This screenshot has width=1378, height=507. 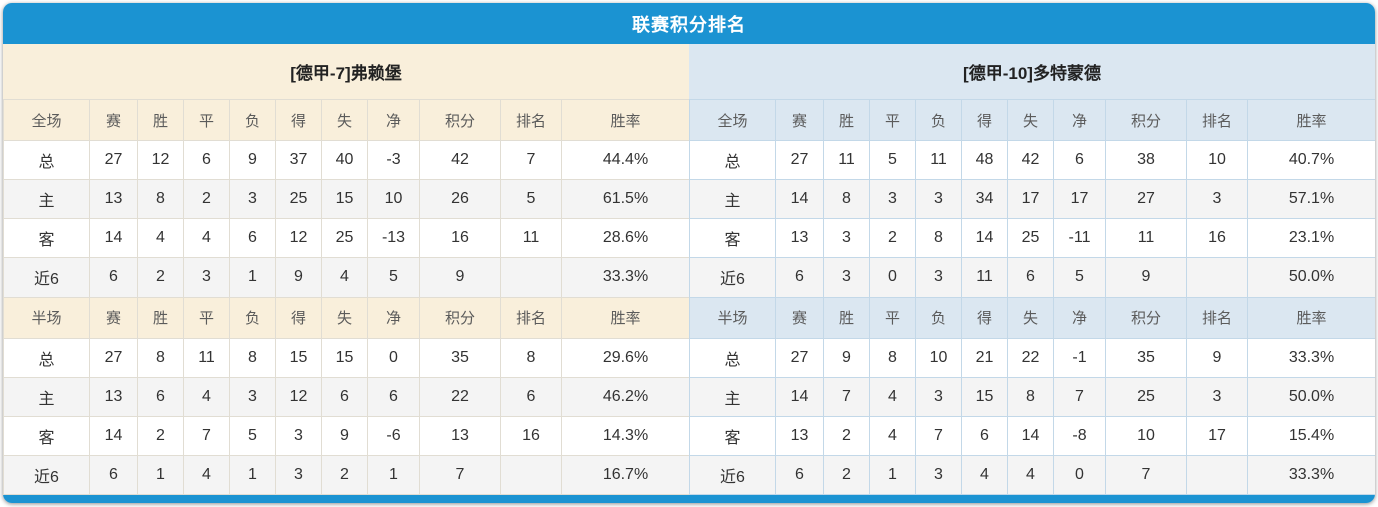 I want to click on rate-cell: 50.0%, so click(x=1311, y=277).